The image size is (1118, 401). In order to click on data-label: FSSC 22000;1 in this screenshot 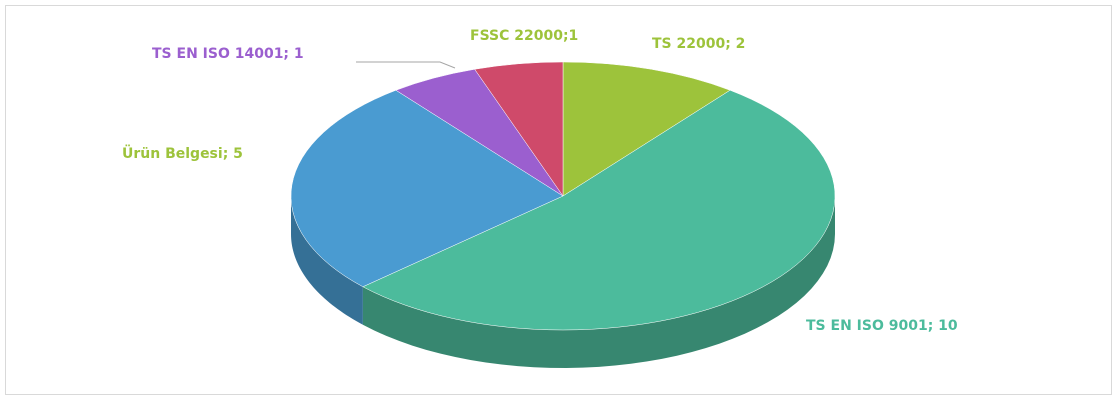, I will do `click(524, 36)`.